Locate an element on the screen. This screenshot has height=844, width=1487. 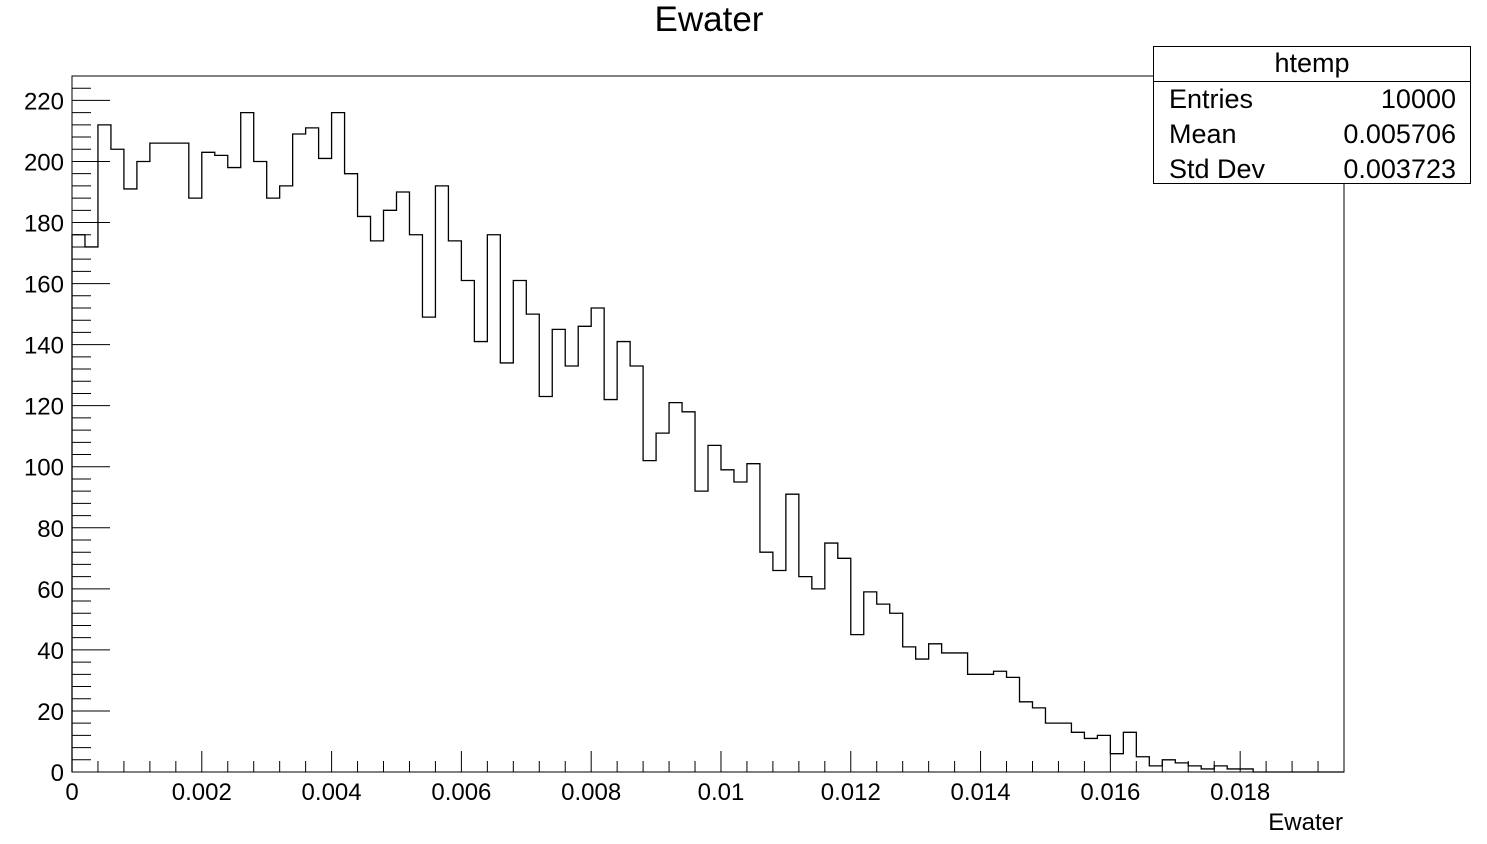
y-tick-label: 80 is located at coordinates (50, 529).